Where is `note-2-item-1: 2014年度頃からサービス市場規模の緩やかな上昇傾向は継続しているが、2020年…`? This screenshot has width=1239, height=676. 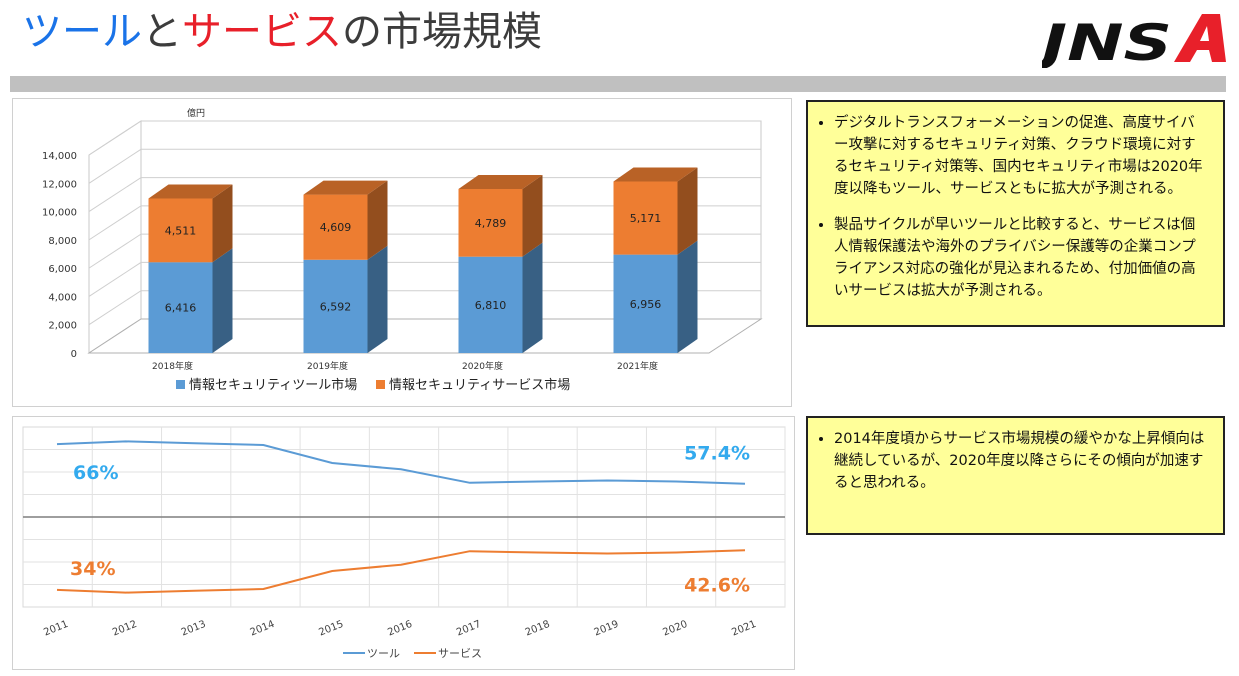
note-2-item-1: 2014年度頃からサービス市場規模の緩やかな上昇傾向は継続しているが、2020年… is located at coordinates (1021, 461).